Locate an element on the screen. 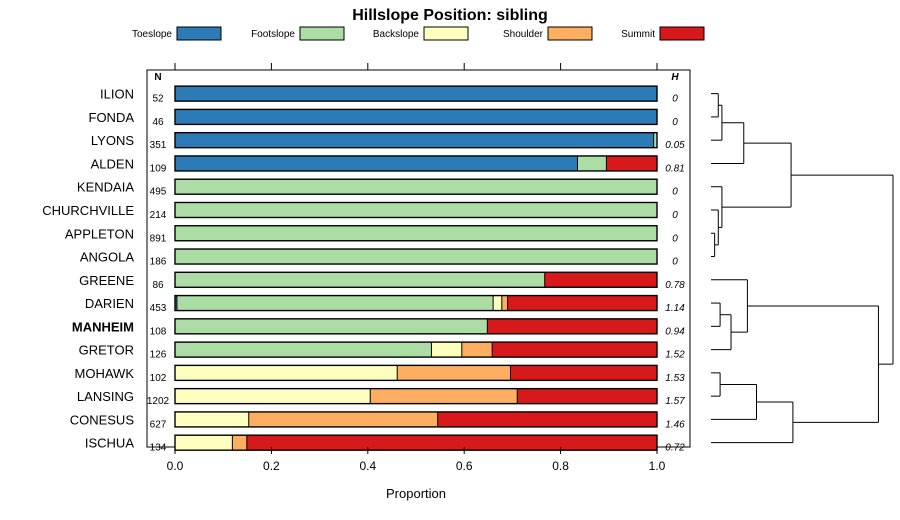 This screenshot has width=900, height=520. bar-outline-darien is located at coordinates (416, 303).